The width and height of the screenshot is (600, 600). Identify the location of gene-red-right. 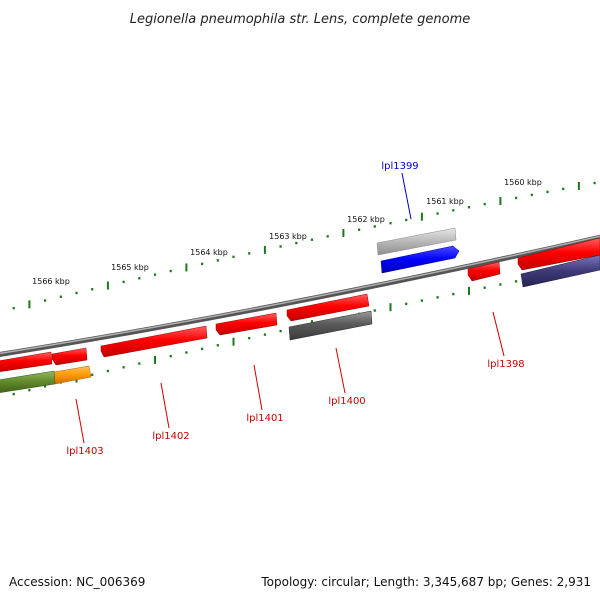
(558, 254).